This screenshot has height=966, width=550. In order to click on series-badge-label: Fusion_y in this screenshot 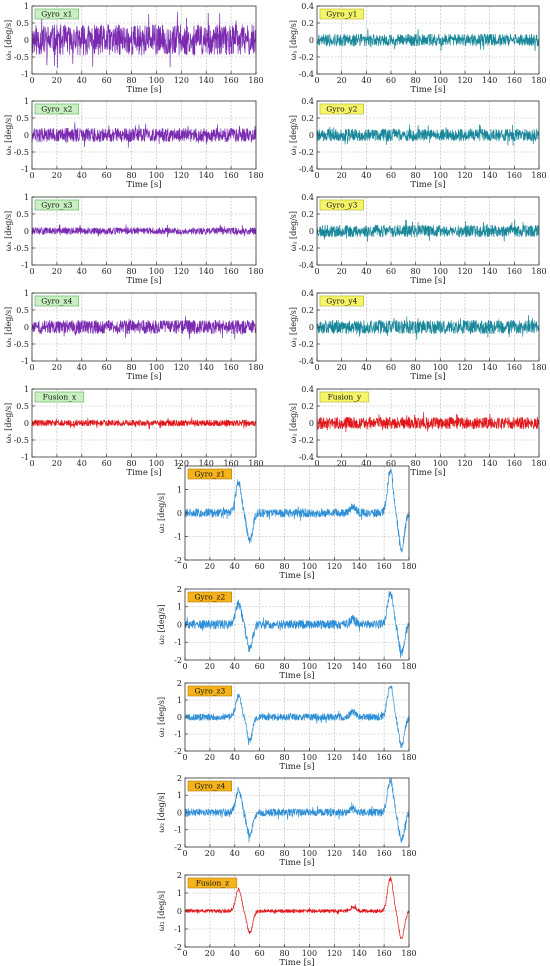, I will do `click(345, 397)`.